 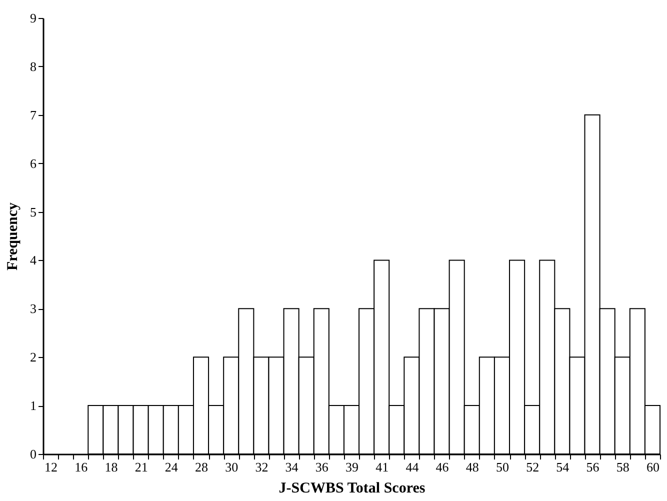 What do you see at coordinates (261, 467) in the screenshot?
I see `x-tick-label: 32` at bounding box center [261, 467].